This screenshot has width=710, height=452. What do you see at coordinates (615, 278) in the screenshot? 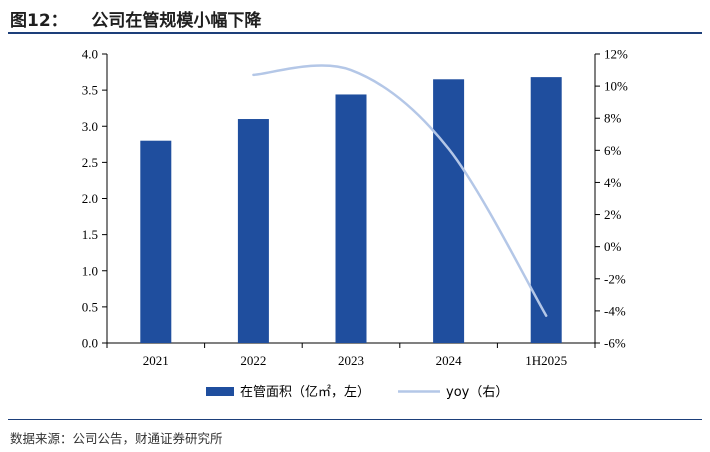
I see `right-y-tick-label: -2%` at bounding box center [615, 278].